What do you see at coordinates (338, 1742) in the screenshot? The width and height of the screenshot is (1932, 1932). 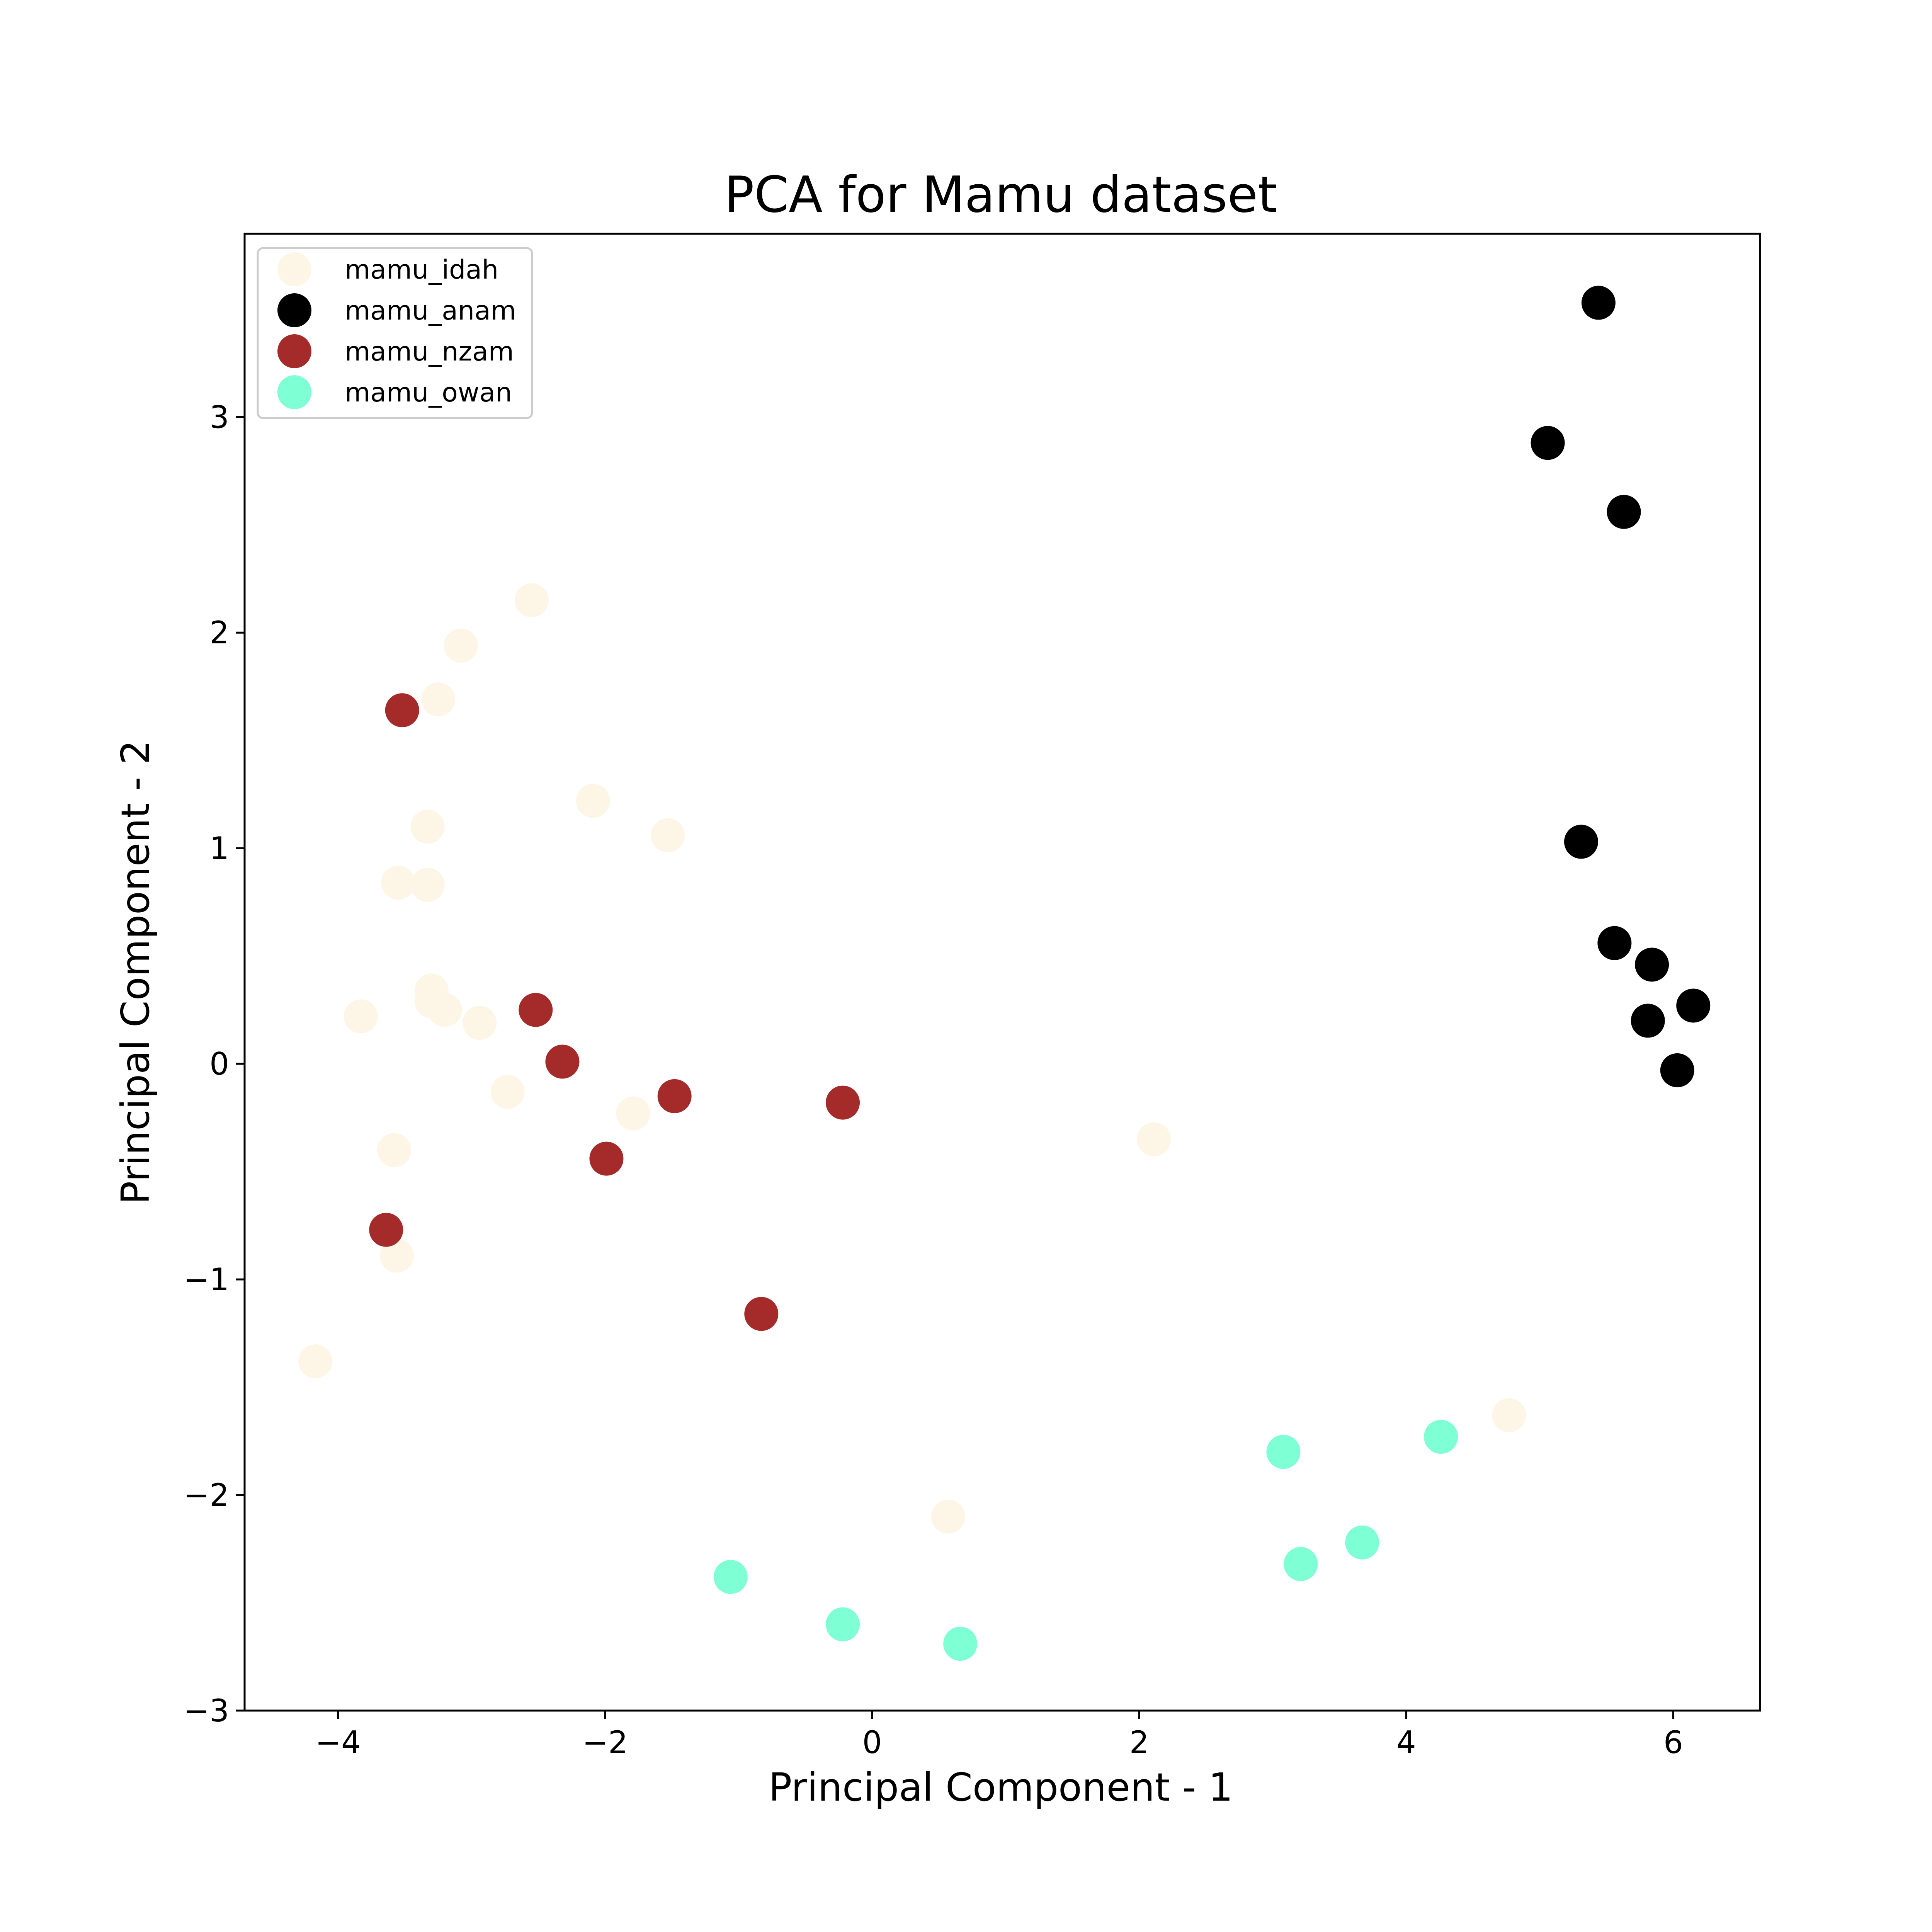 I see `x-tick-label: −4` at bounding box center [338, 1742].